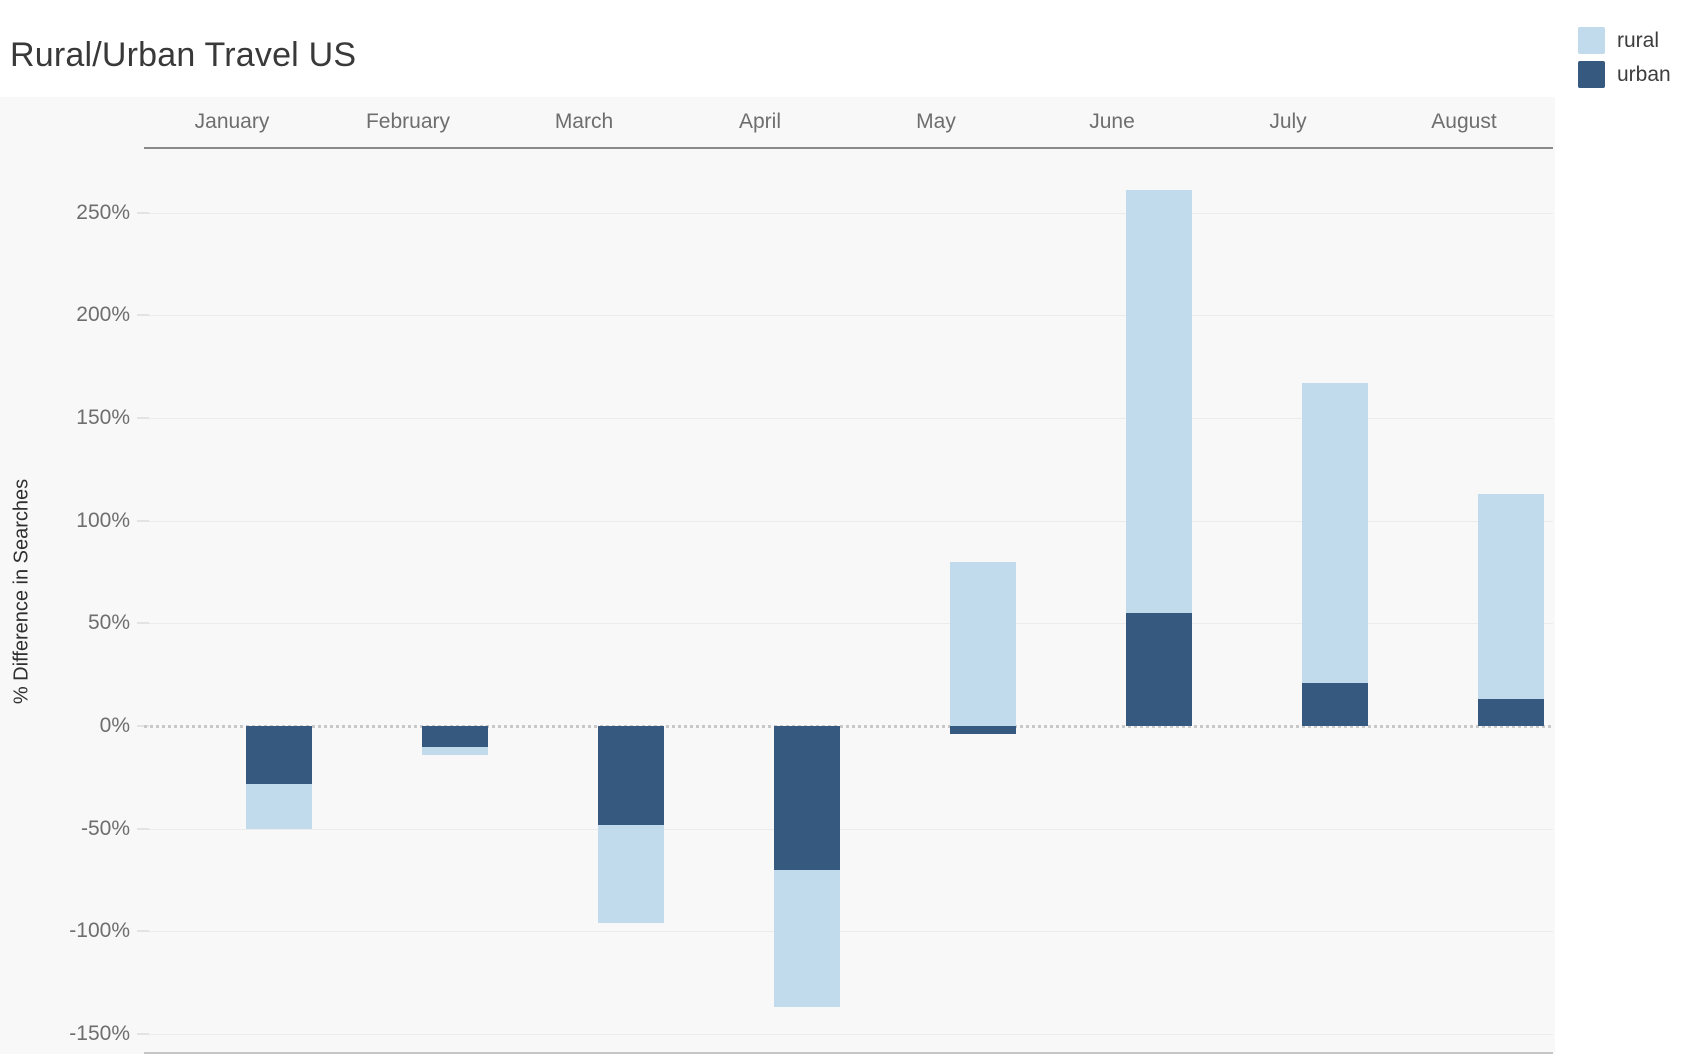 This screenshot has height=1062, width=1696. Describe the element at coordinates (183, 55) in the screenshot. I see `chart-title: Rural/Urban Travel US` at that location.